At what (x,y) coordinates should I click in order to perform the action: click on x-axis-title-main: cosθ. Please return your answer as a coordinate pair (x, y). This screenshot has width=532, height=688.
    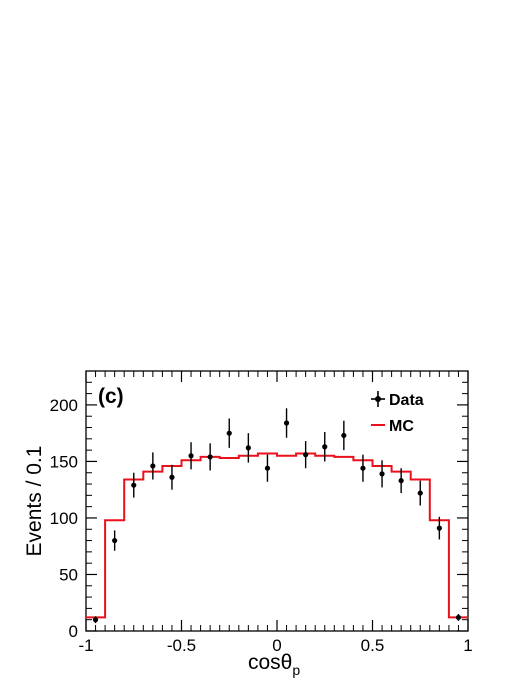
    Looking at the image, I should click on (270, 662).